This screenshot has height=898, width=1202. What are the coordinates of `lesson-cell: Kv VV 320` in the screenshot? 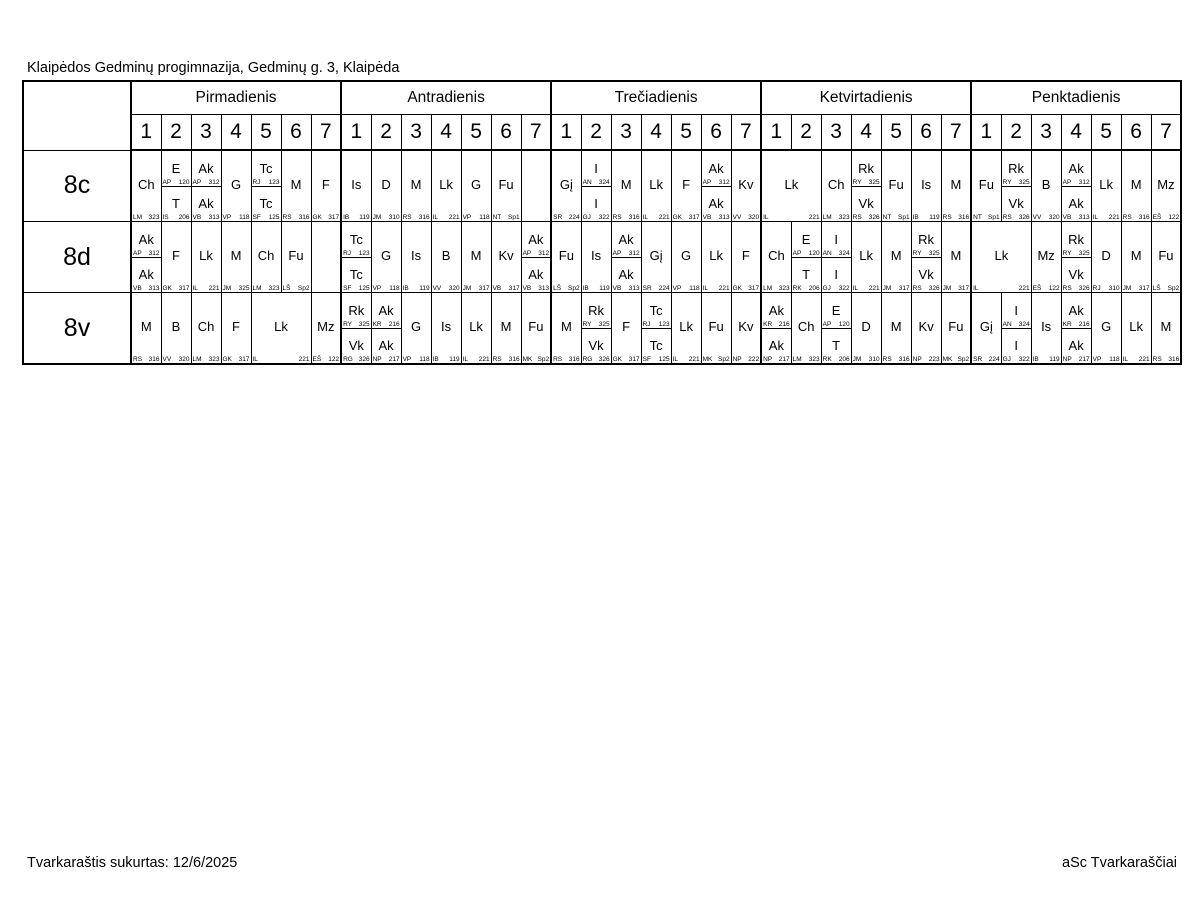 It's located at (746, 185).